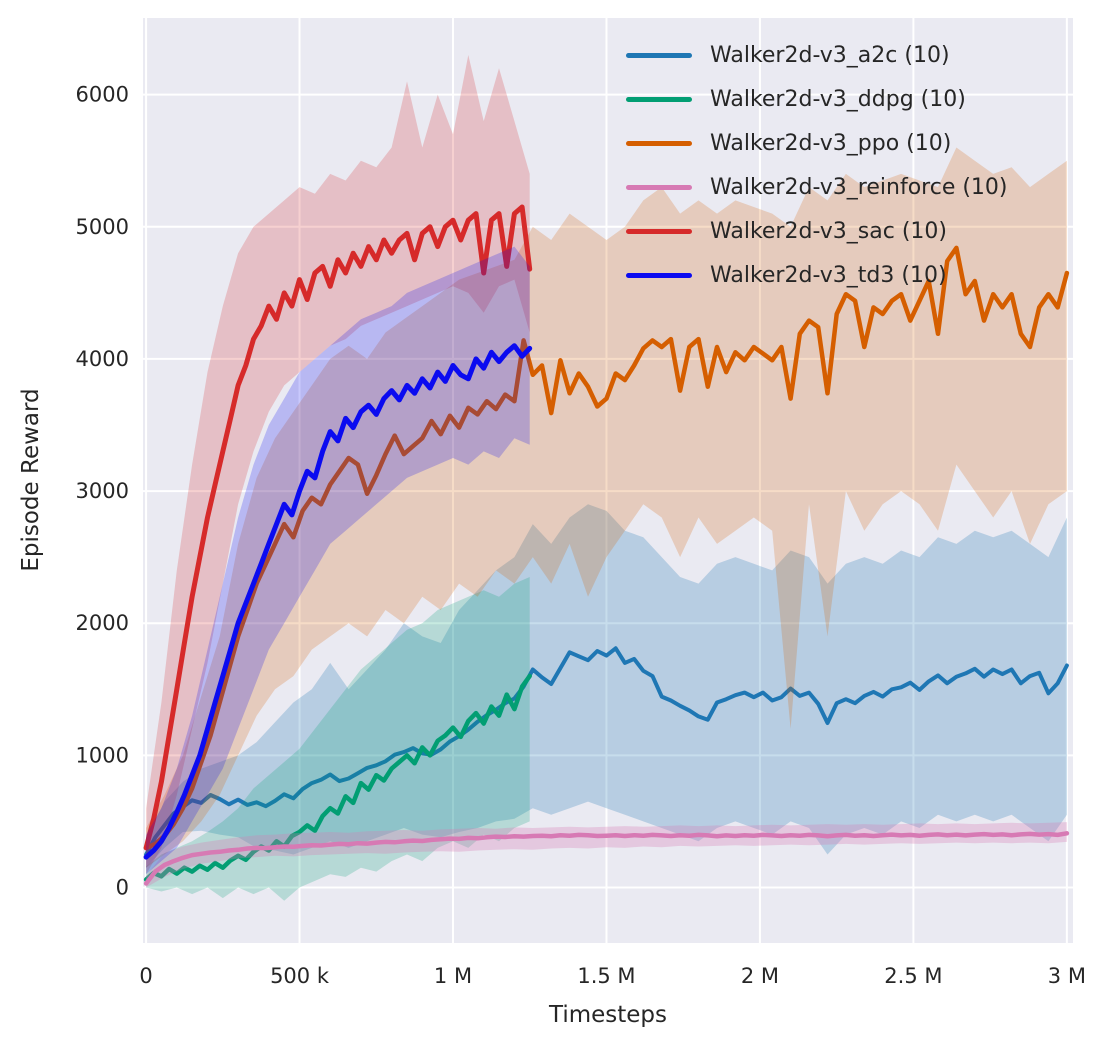 Image resolution: width=1114 pixels, height=1049 pixels. Describe the element at coordinates (337, 777) in the screenshot. I see `ddpg-mean-line` at that location.